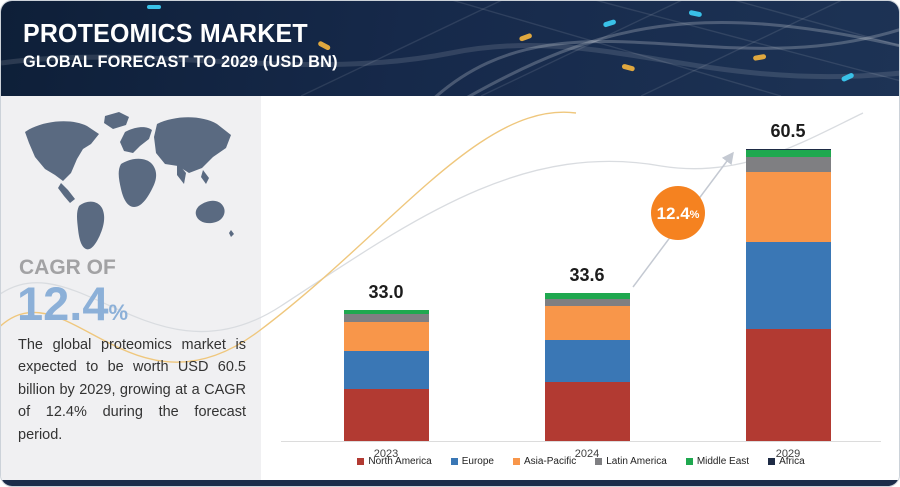 Image resolution: width=900 pixels, height=487 pixels. What do you see at coordinates (386, 292) in the screenshot?
I see `bar-value-label: 33.0` at bounding box center [386, 292].